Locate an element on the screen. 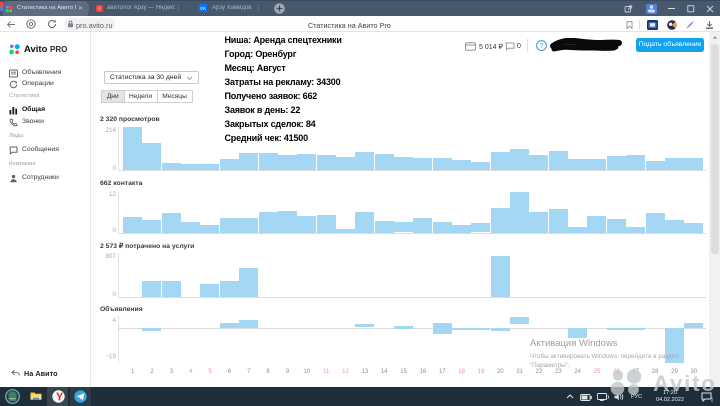  svg-text: 2 is located at coordinates (712, 399).